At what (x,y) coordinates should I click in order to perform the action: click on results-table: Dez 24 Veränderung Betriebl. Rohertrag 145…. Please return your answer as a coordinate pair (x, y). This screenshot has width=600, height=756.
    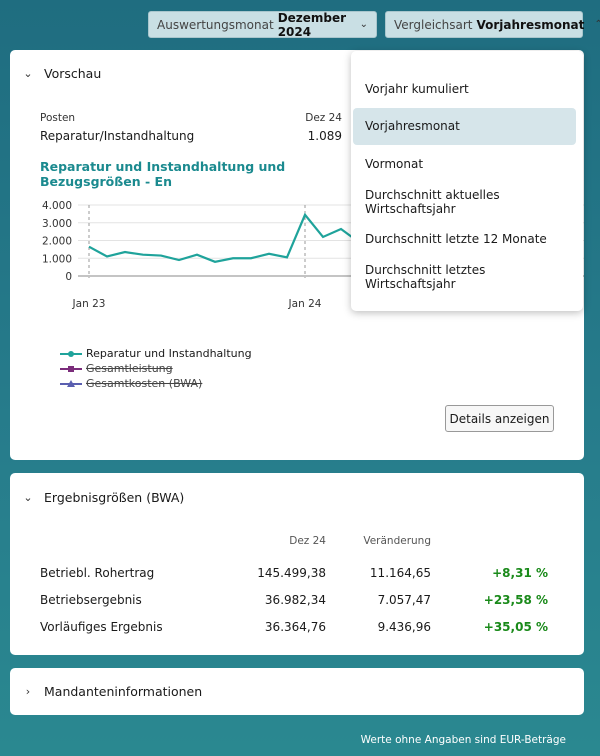
    Looking at the image, I should click on (294, 587).